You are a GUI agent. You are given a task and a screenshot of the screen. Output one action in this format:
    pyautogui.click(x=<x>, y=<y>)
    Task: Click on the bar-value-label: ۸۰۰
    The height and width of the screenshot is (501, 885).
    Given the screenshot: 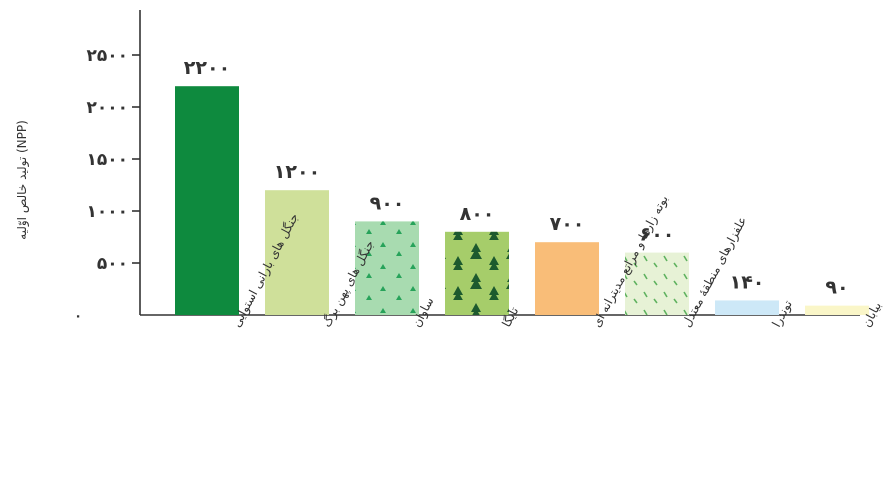 What is the action you would take?
    pyautogui.click(x=477, y=214)
    